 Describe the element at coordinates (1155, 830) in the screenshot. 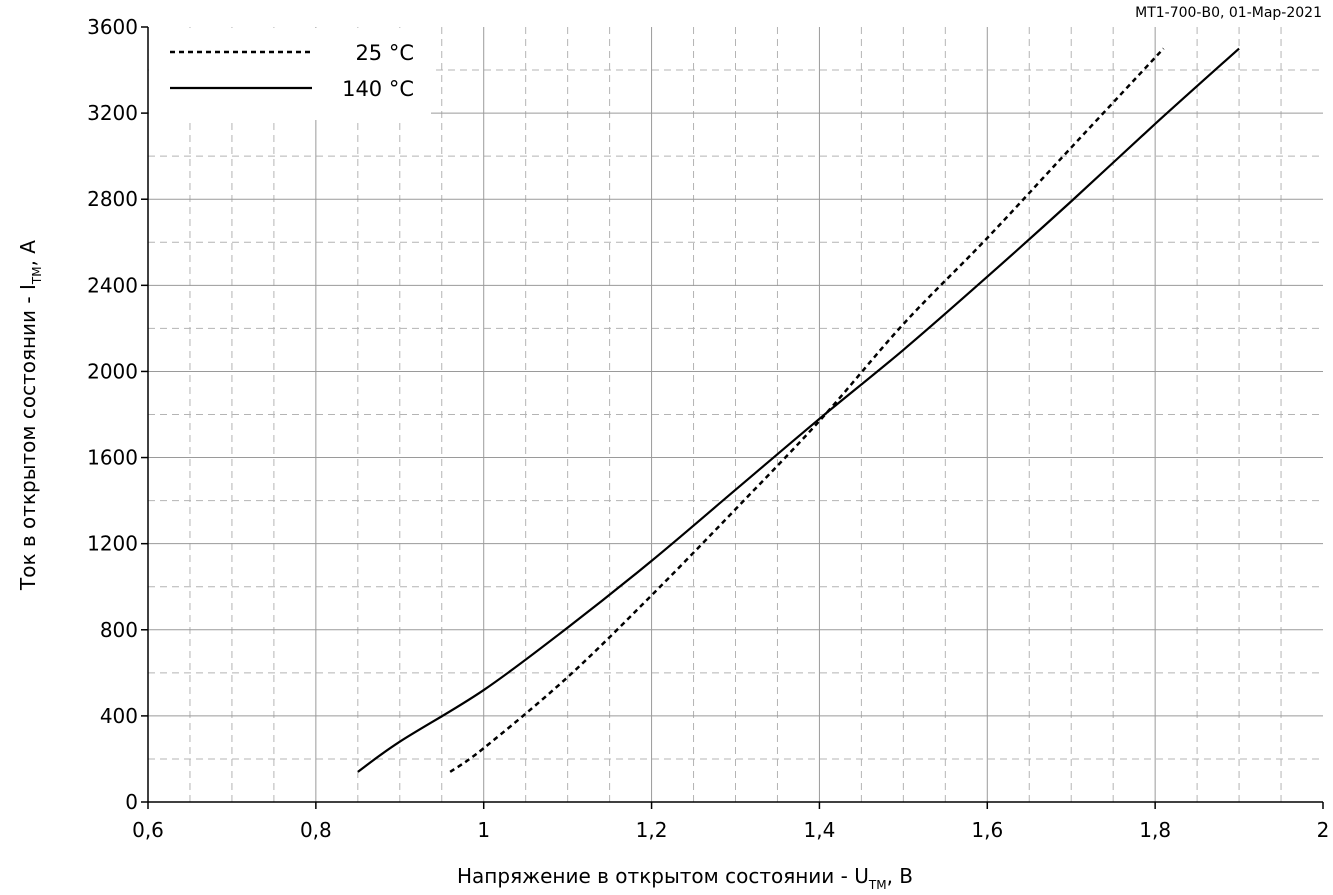

I see `x-tick-label: 1,8` at that location.